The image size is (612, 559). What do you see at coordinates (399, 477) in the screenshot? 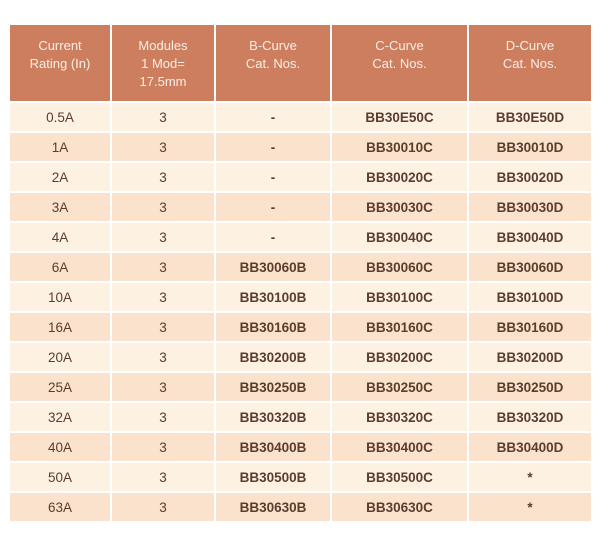
I see `cell-c-curve-cat-no: BB30500C` at bounding box center [399, 477].